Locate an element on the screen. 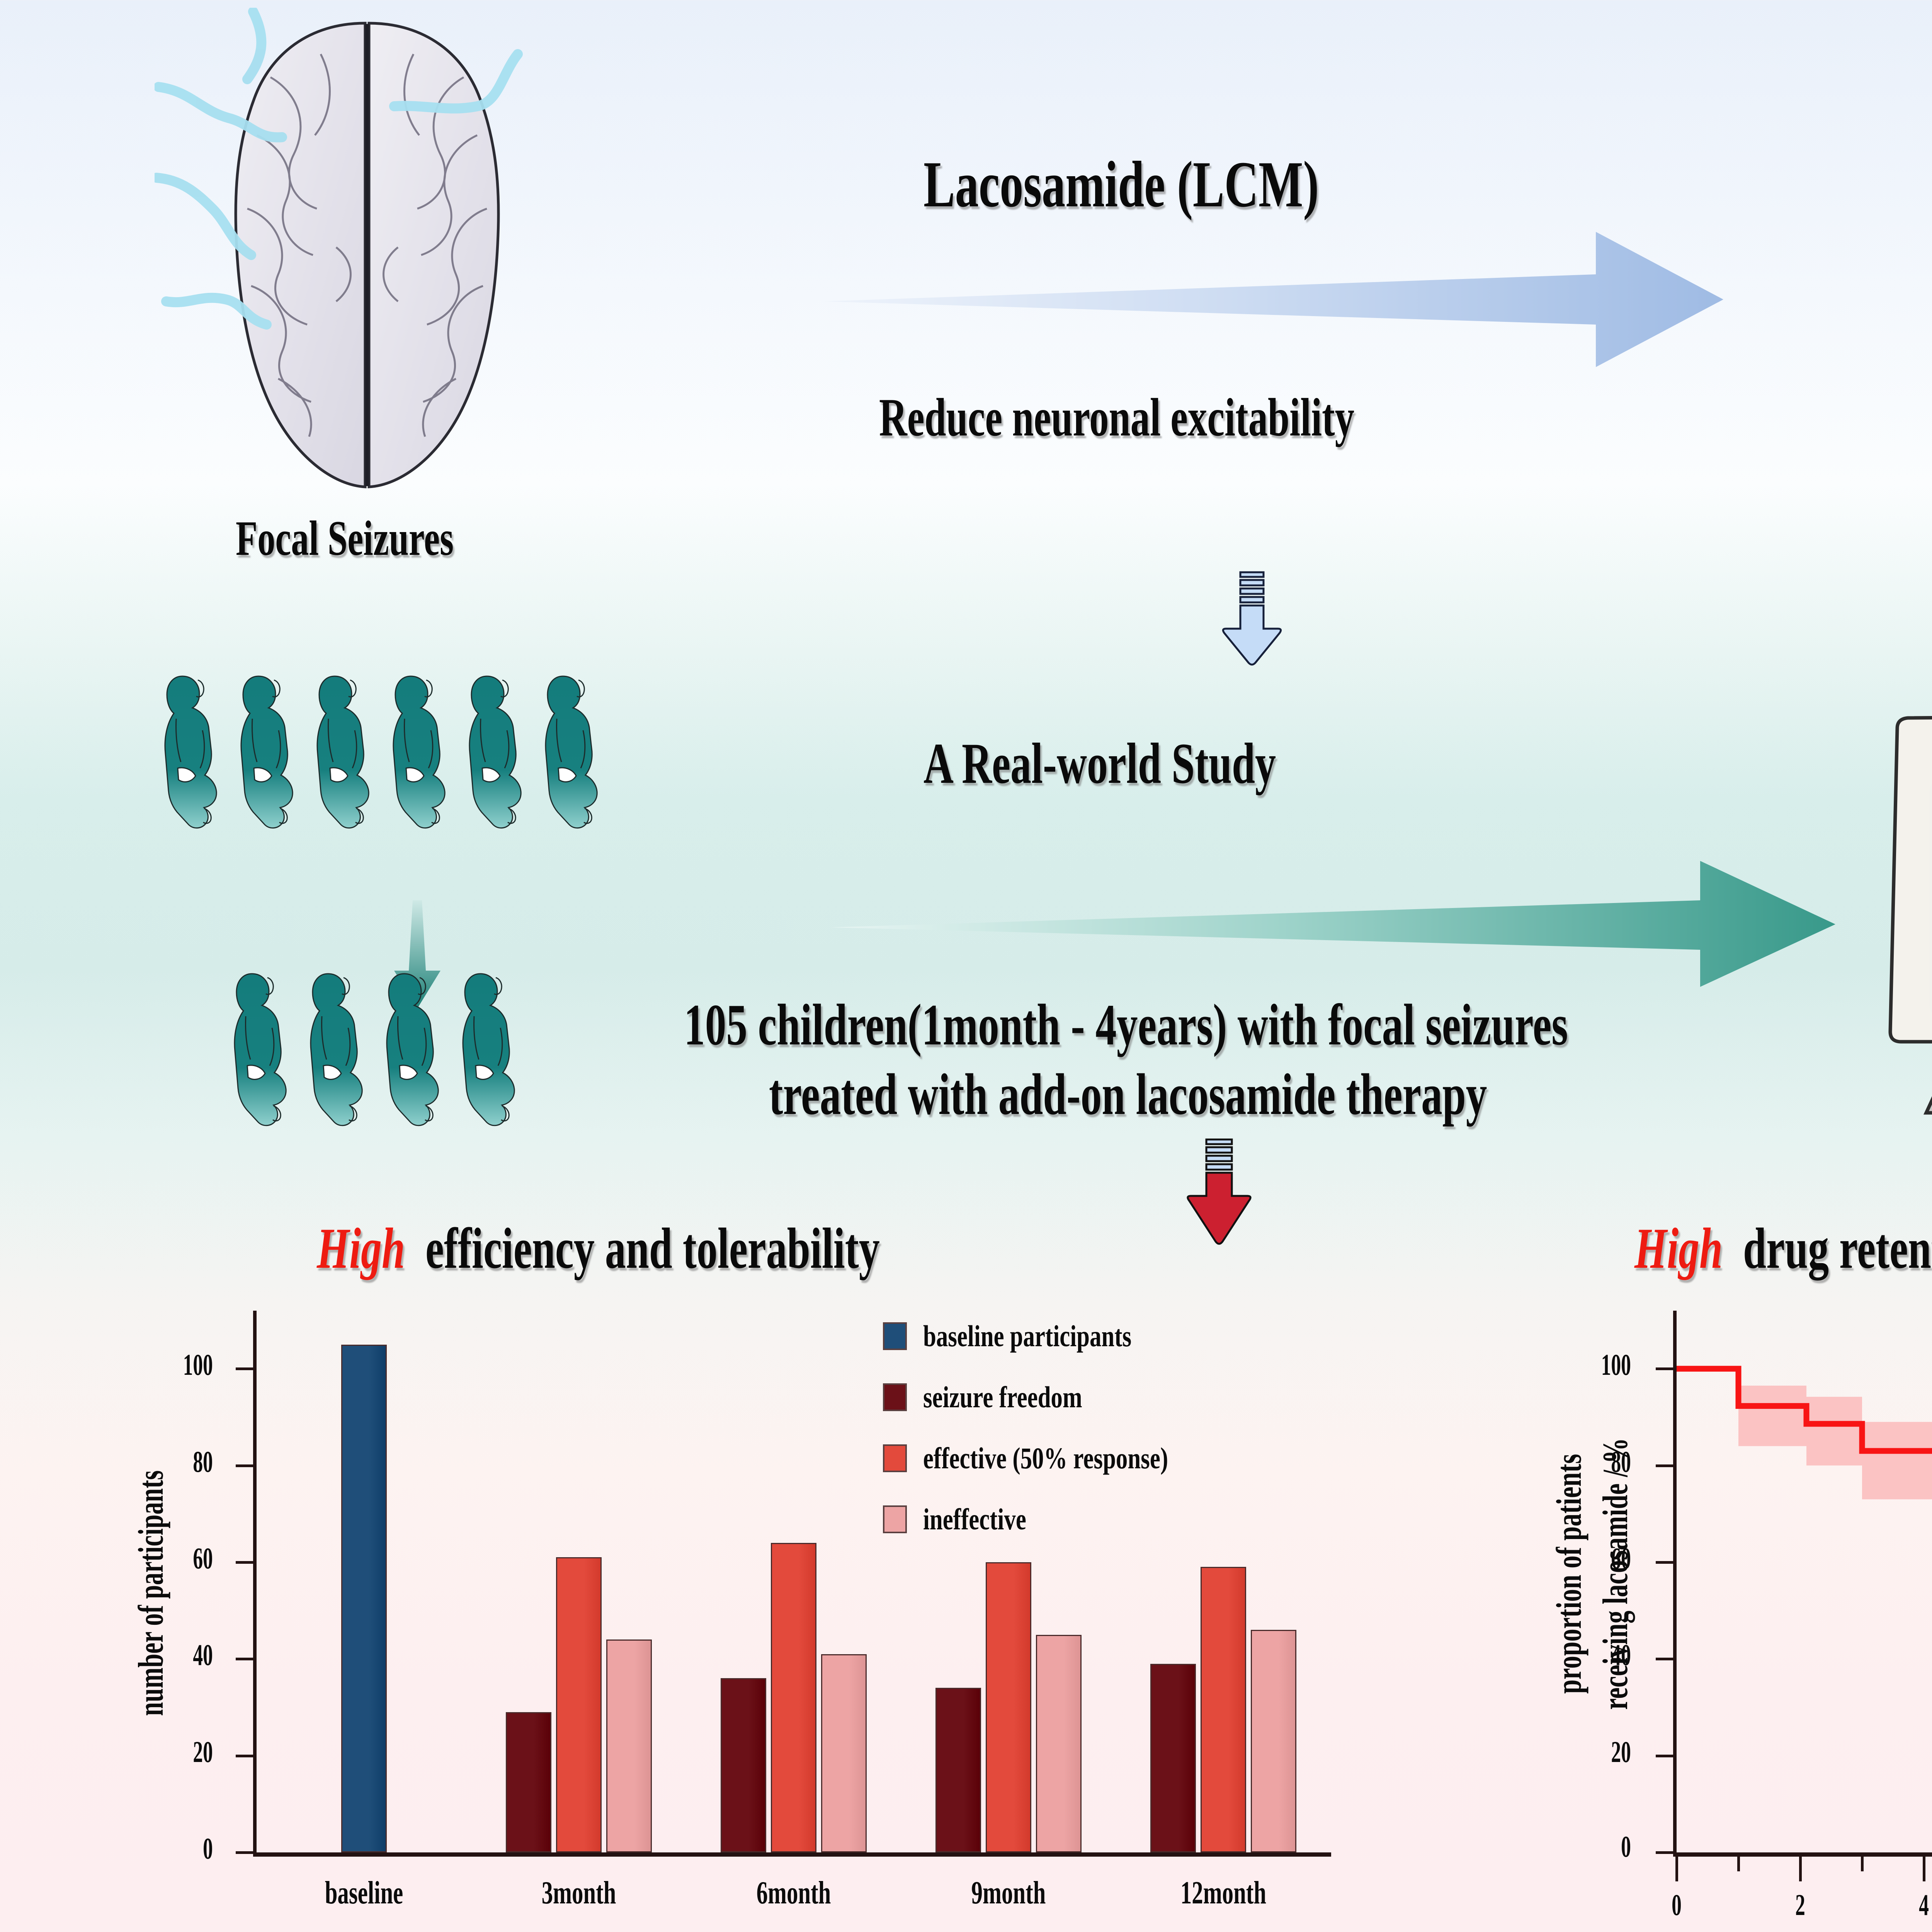 This screenshot has width=1932, height=1932. bar-chart-category-baseline: baseline is located at coordinates (364, 1893).